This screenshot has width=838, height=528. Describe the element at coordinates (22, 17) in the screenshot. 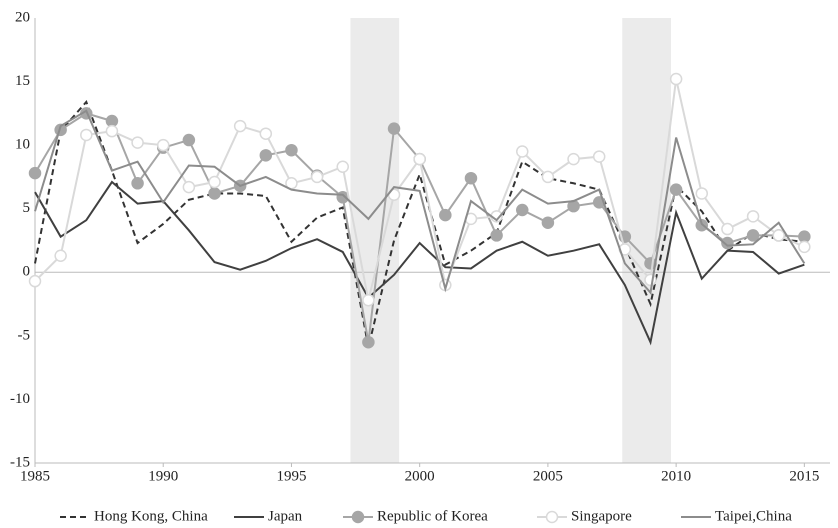

I see `y-tick-label: 20` at that location.